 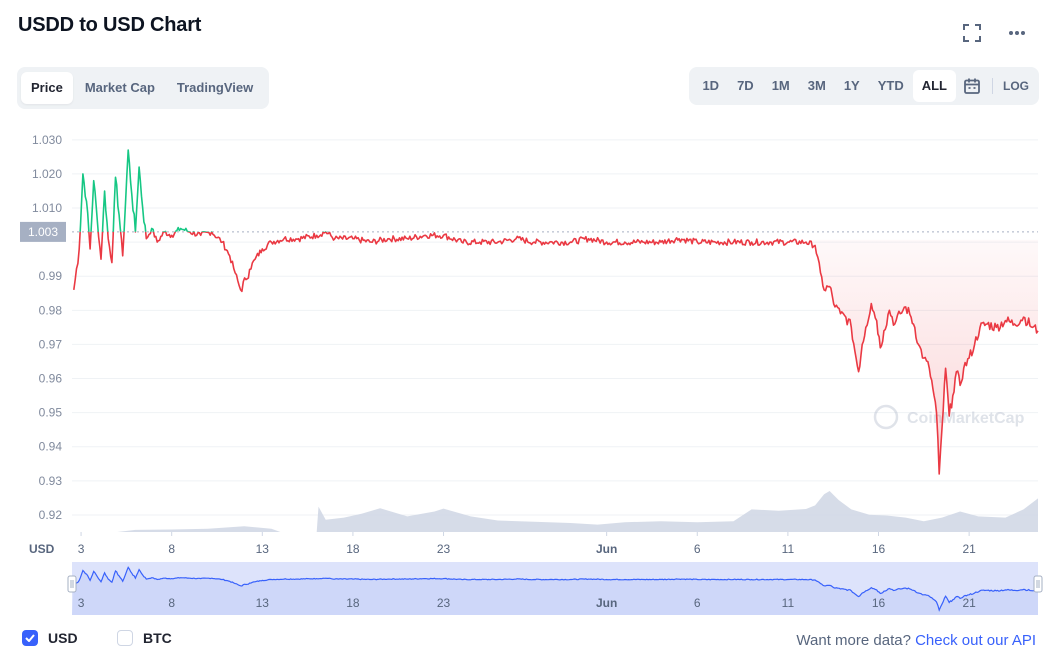 I want to click on range-ytd: YTD, so click(x=890, y=85).